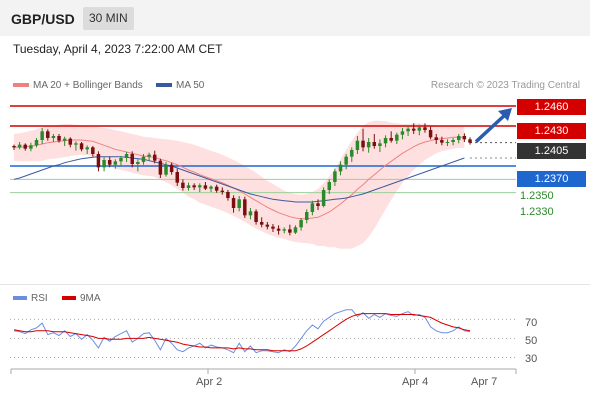 This screenshot has width=590, height=400. What do you see at coordinates (484, 382) in the screenshot?
I see `x-tick-apr7: Apr 7` at bounding box center [484, 382].